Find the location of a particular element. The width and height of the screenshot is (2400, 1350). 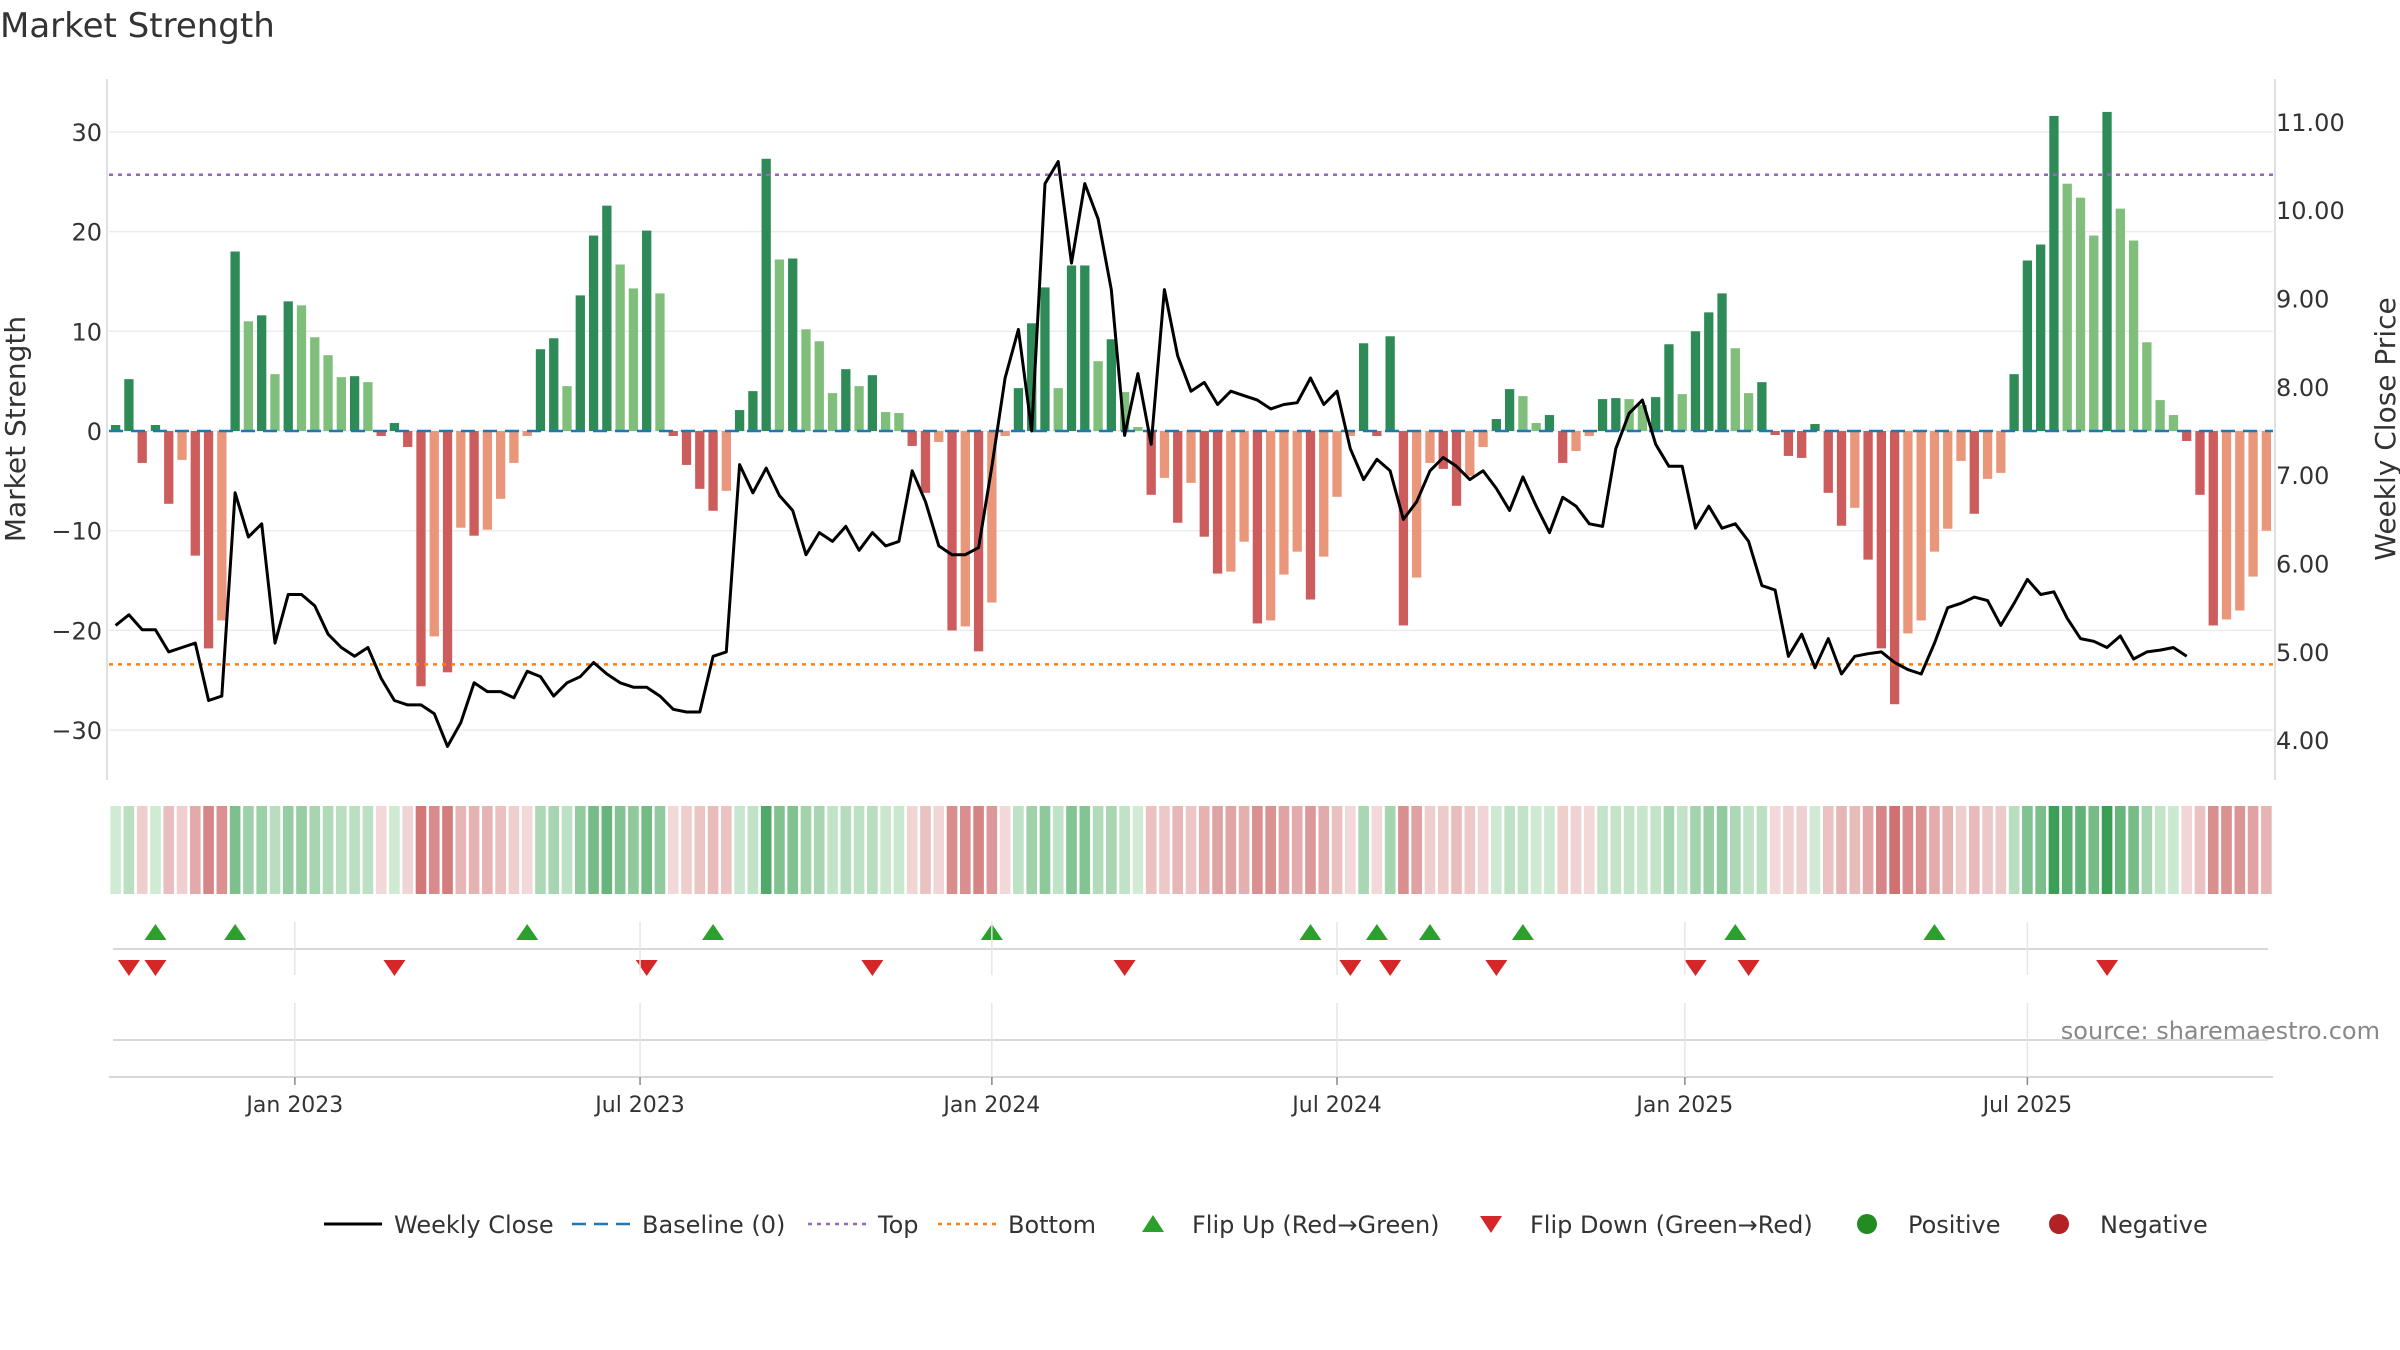

y-right-tick-label: 4.00 is located at coordinates (2302, 741).